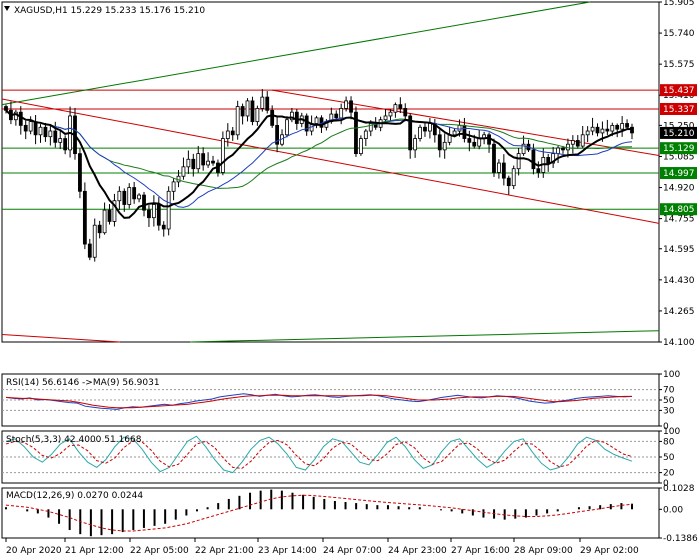 The width and height of the screenshot is (700, 560). What do you see at coordinates (679, 220) in the screenshot?
I see `price-y-tick-label: 14.755` at bounding box center [679, 220].